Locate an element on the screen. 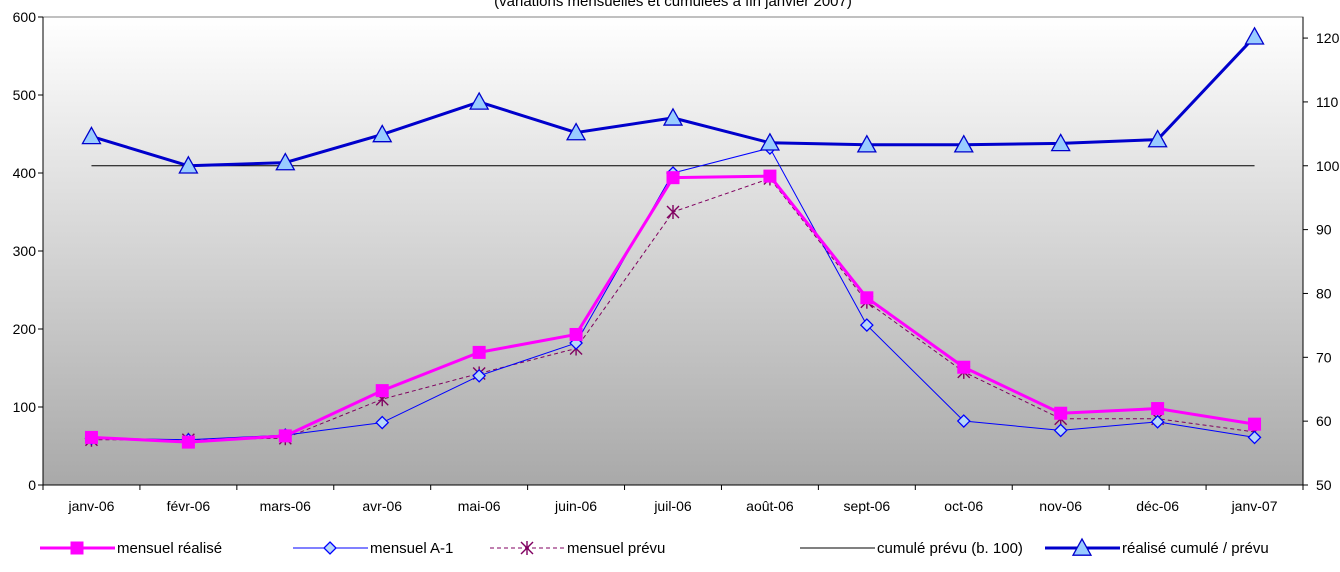  legend-label: mensuel prévu is located at coordinates (616, 548).